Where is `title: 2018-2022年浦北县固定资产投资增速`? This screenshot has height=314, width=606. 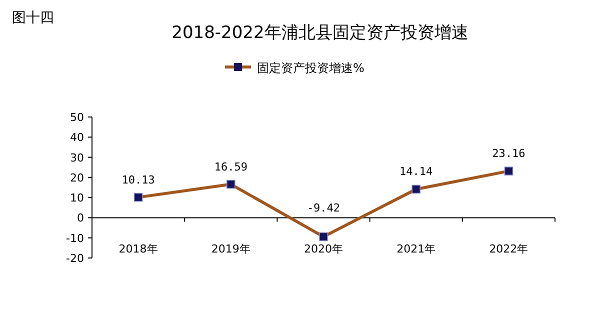
title: 2018-2022年浦北县固定资产投资增速 is located at coordinates (320, 33).